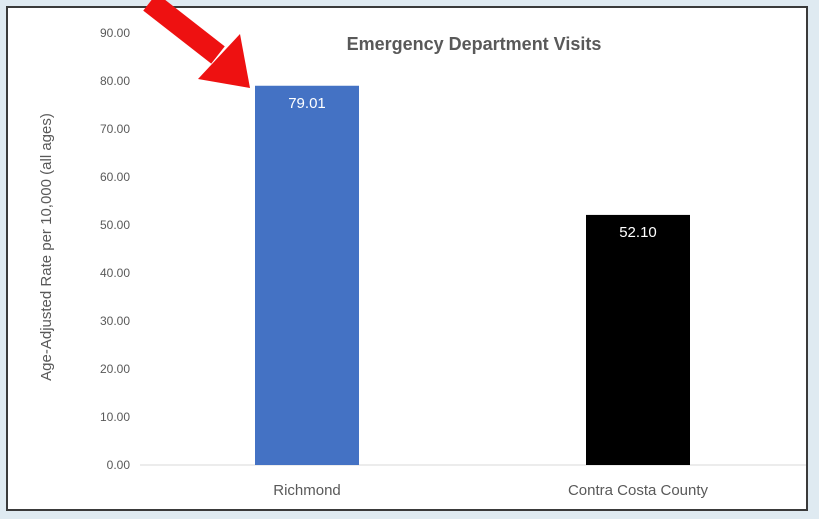 Image resolution: width=819 pixels, height=519 pixels. Describe the element at coordinates (115, 81) in the screenshot. I see `y-tick-label: 80.00` at that location.